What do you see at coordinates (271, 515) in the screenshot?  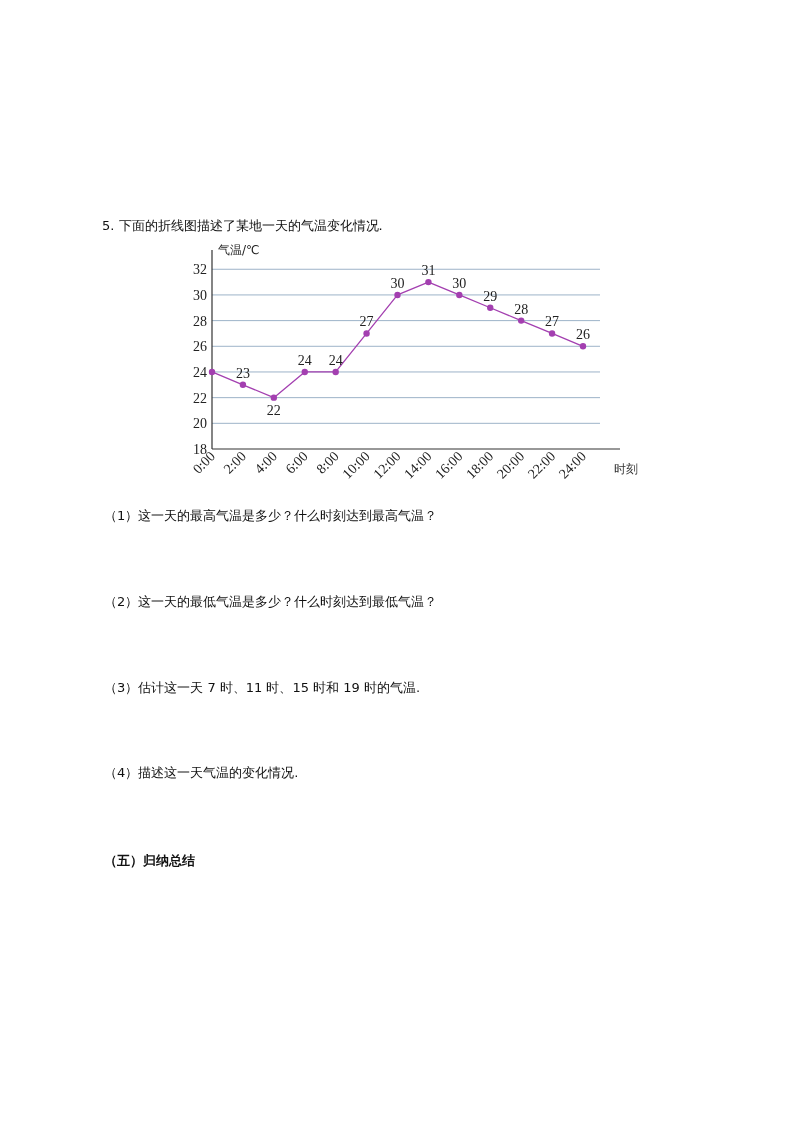 I see `text: （1）这一天的最高气温是多少？什么时刻达到最高气温？` at bounding box center [271, 515].